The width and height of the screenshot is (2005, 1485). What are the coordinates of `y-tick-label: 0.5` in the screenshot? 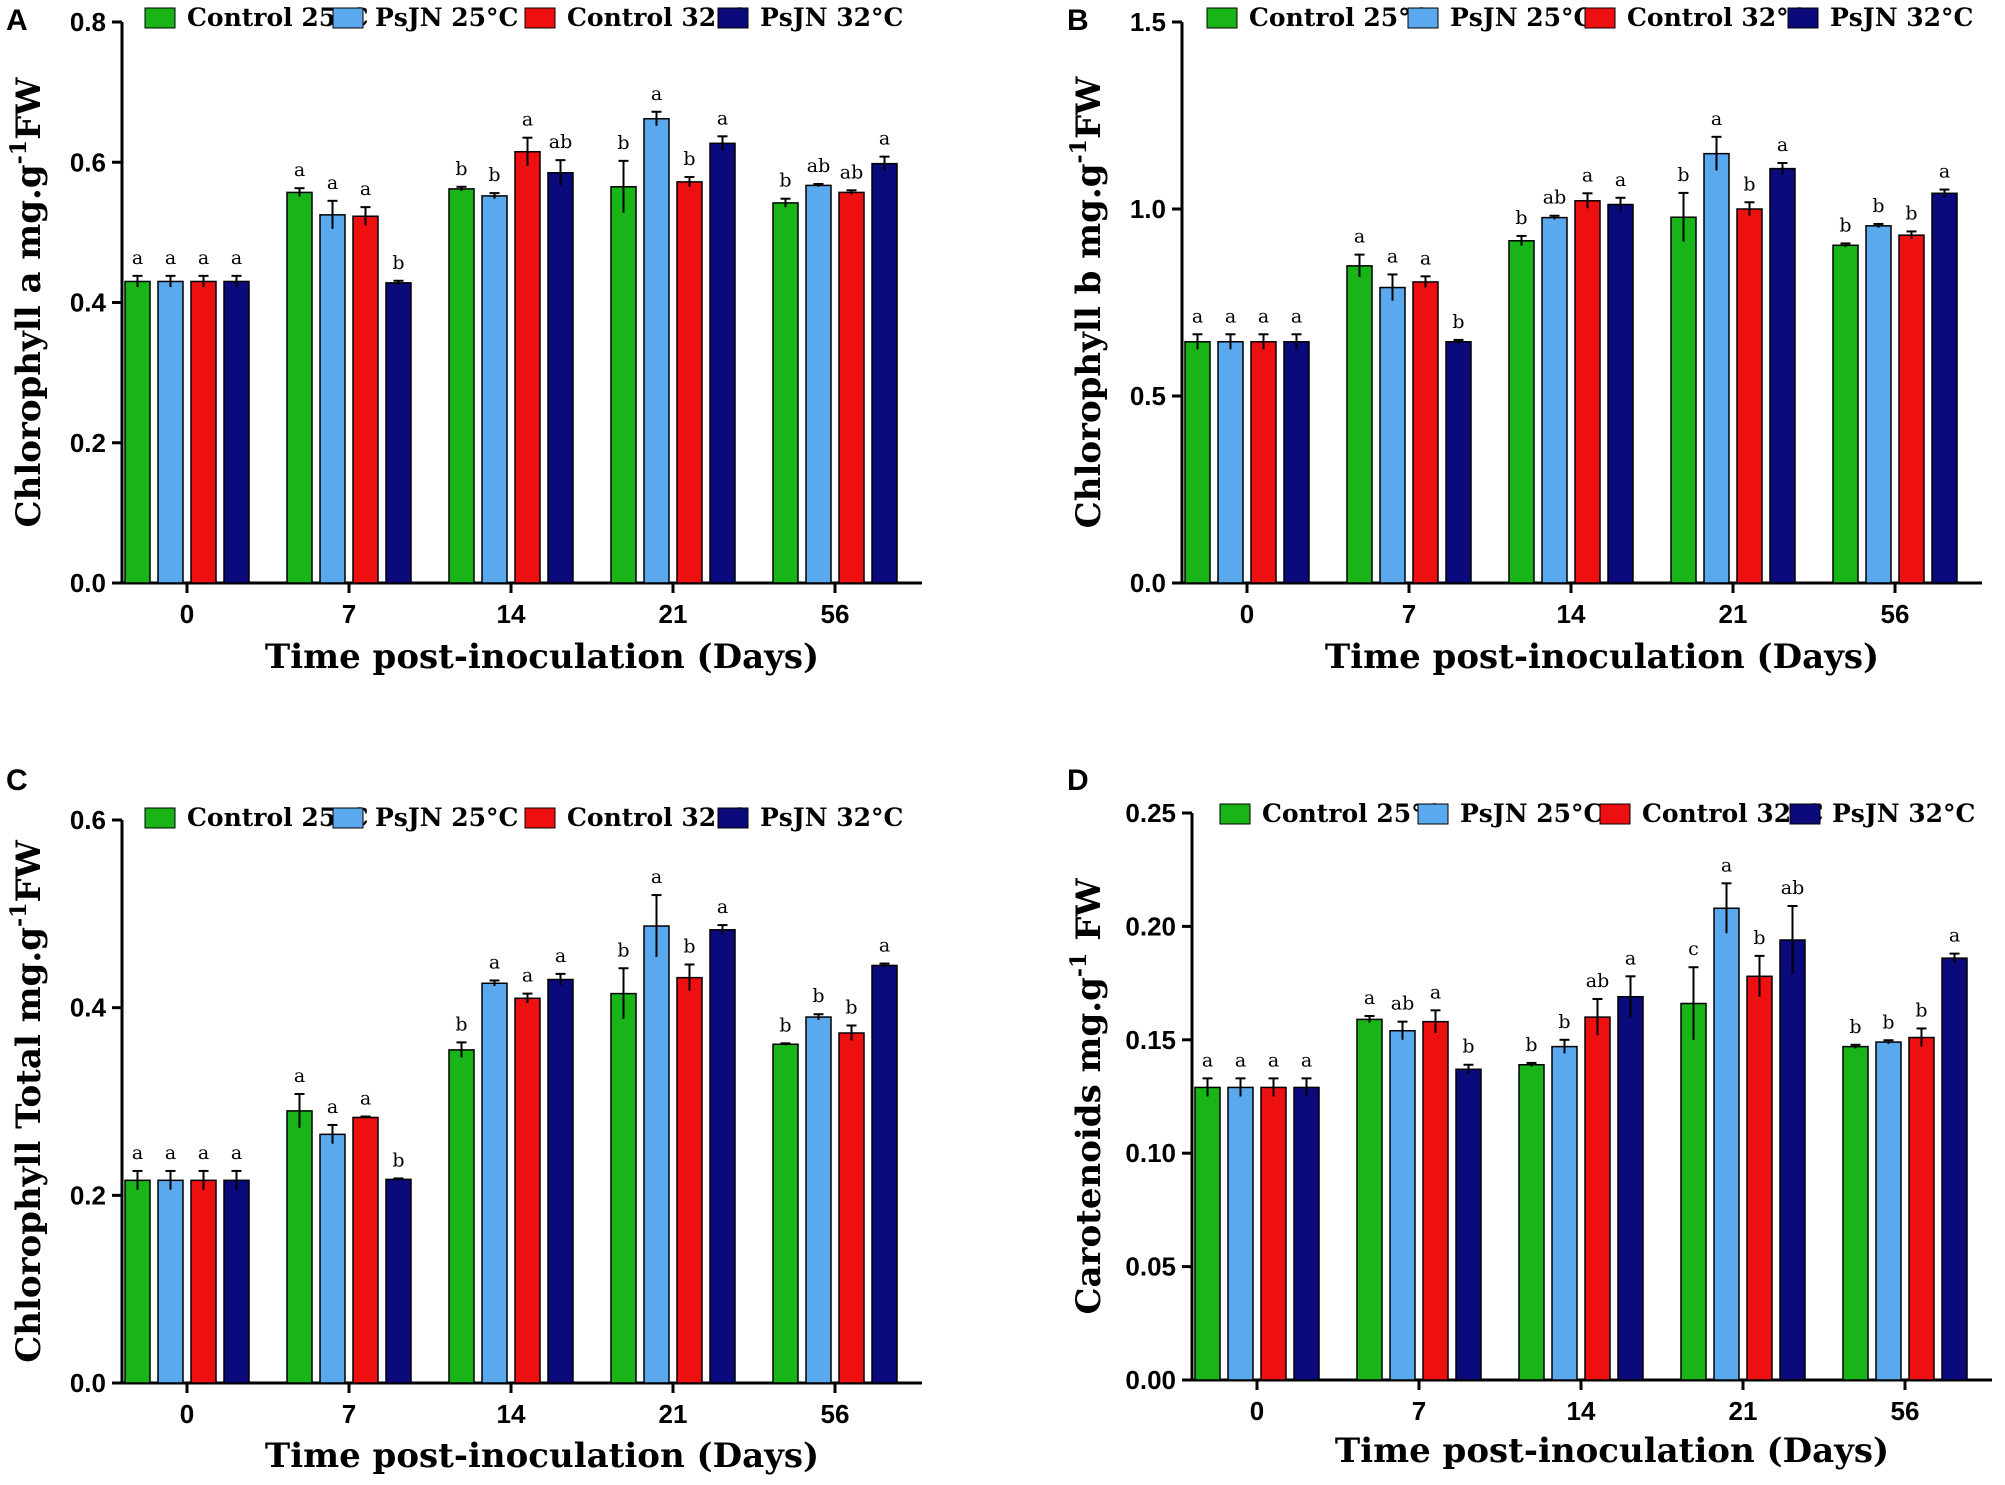 It's located at (1148, 396).